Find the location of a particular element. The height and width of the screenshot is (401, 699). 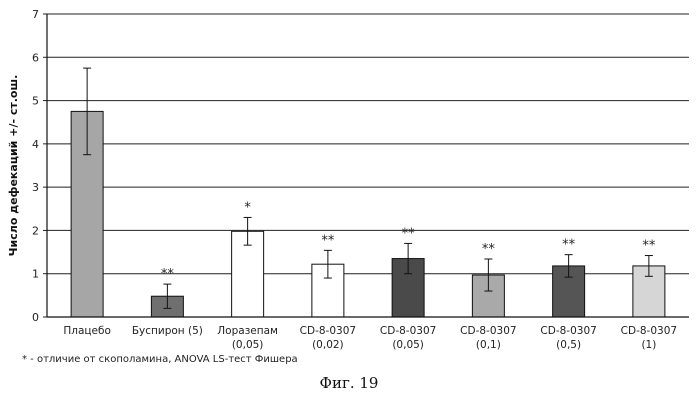

y-tick-label: 0 is located at coordinates (35, 317).